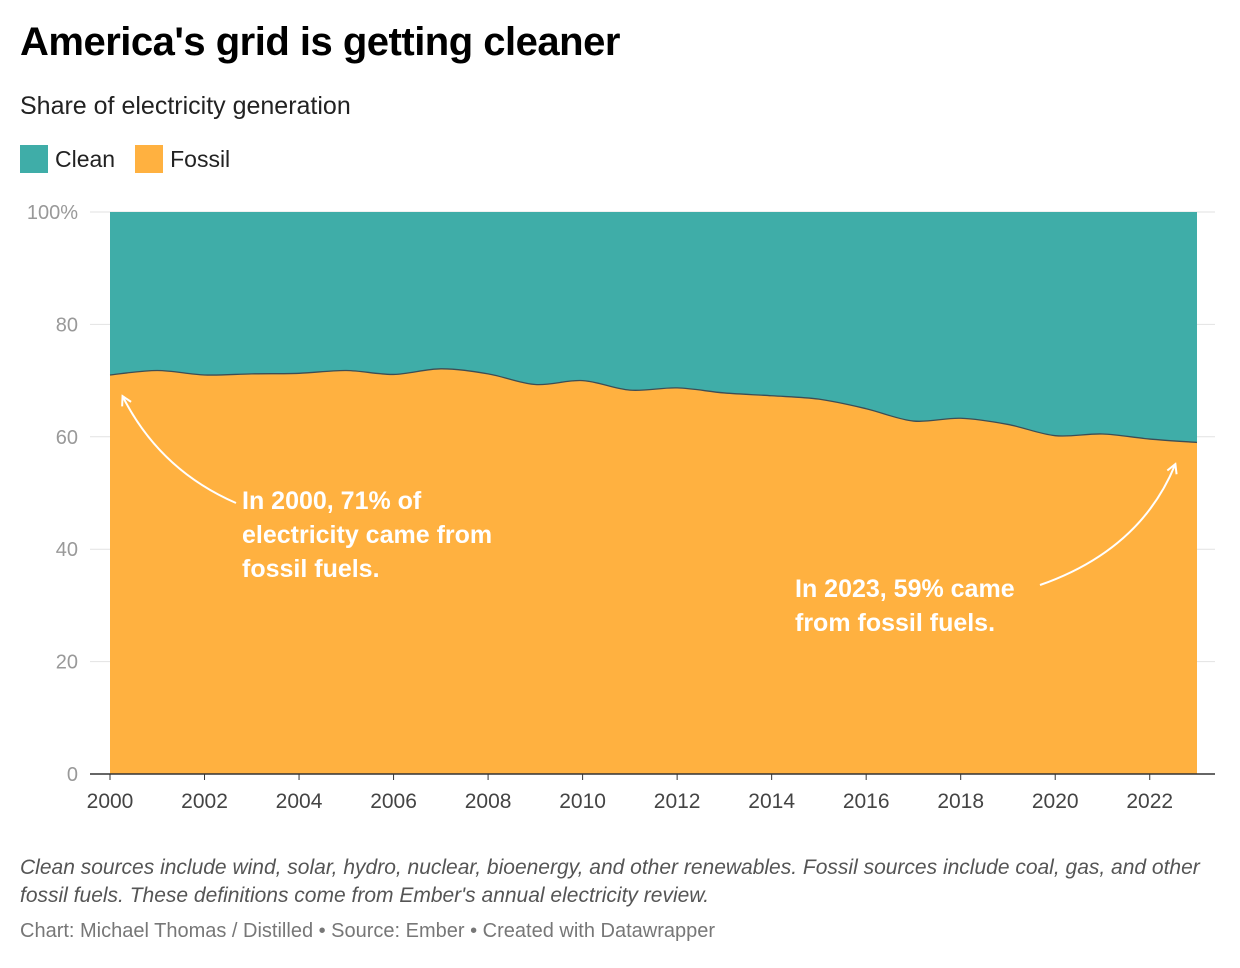  I want to click on legend-label-fossil: Fossil, so click(200, 158).